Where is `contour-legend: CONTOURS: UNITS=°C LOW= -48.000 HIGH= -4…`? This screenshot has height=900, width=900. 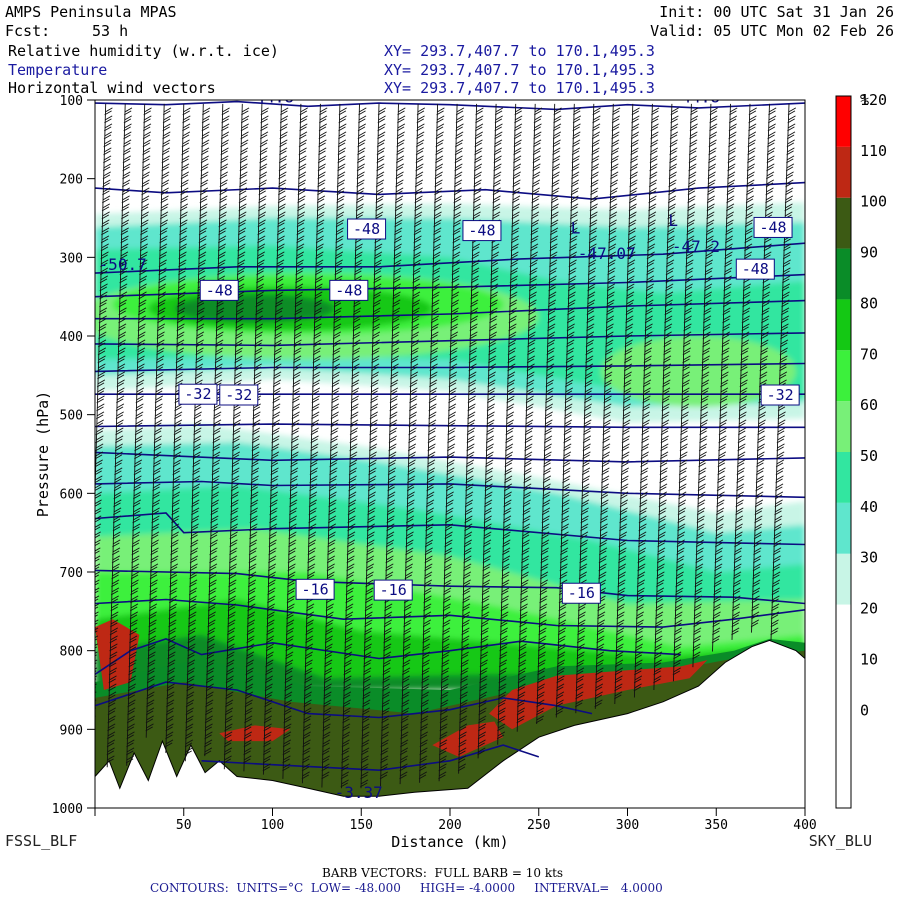 contour-legend: CONTOURS: UNITS=°C LOW= -48.000 HIGH= -4… is located at coordinates (406, 888).